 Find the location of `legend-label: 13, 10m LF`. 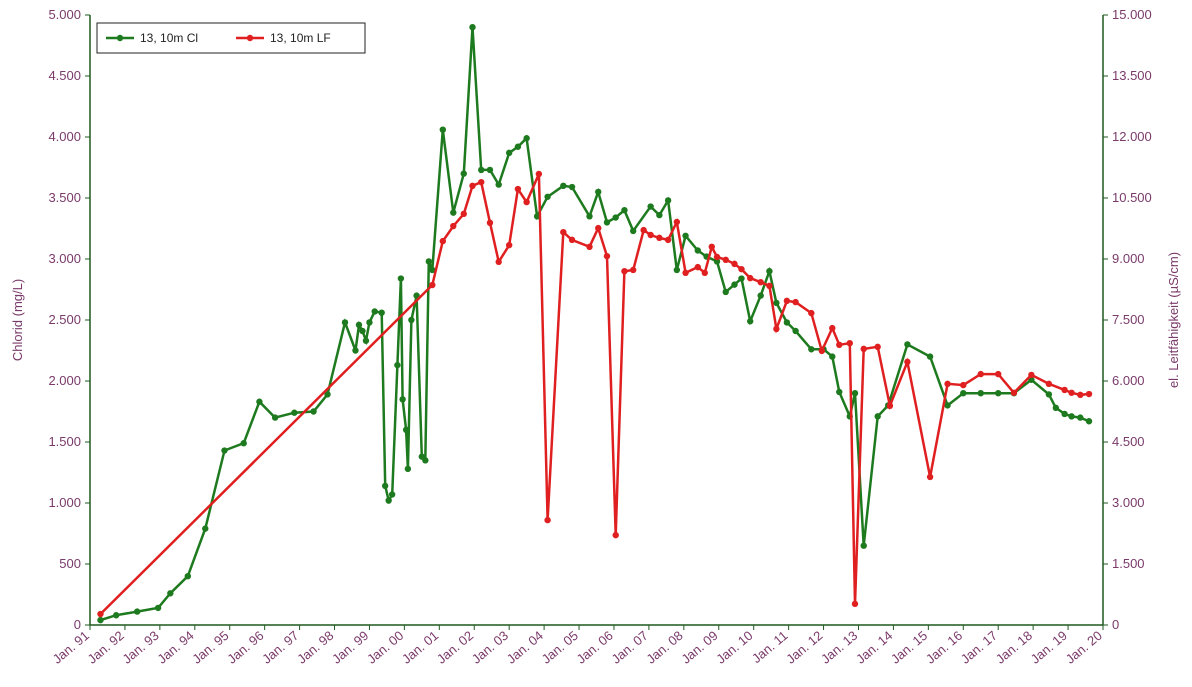

legend-label: 13, 10m LF is located at coordinates (300, 38).